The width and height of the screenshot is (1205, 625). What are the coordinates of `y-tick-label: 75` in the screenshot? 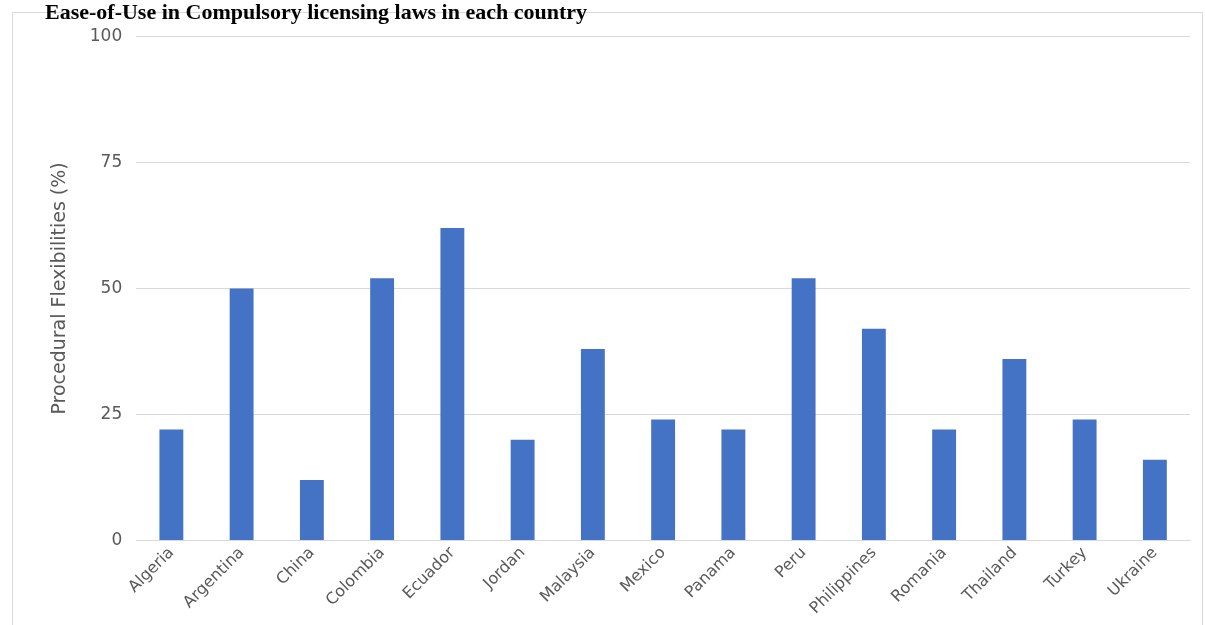 It's located at (111, 160).